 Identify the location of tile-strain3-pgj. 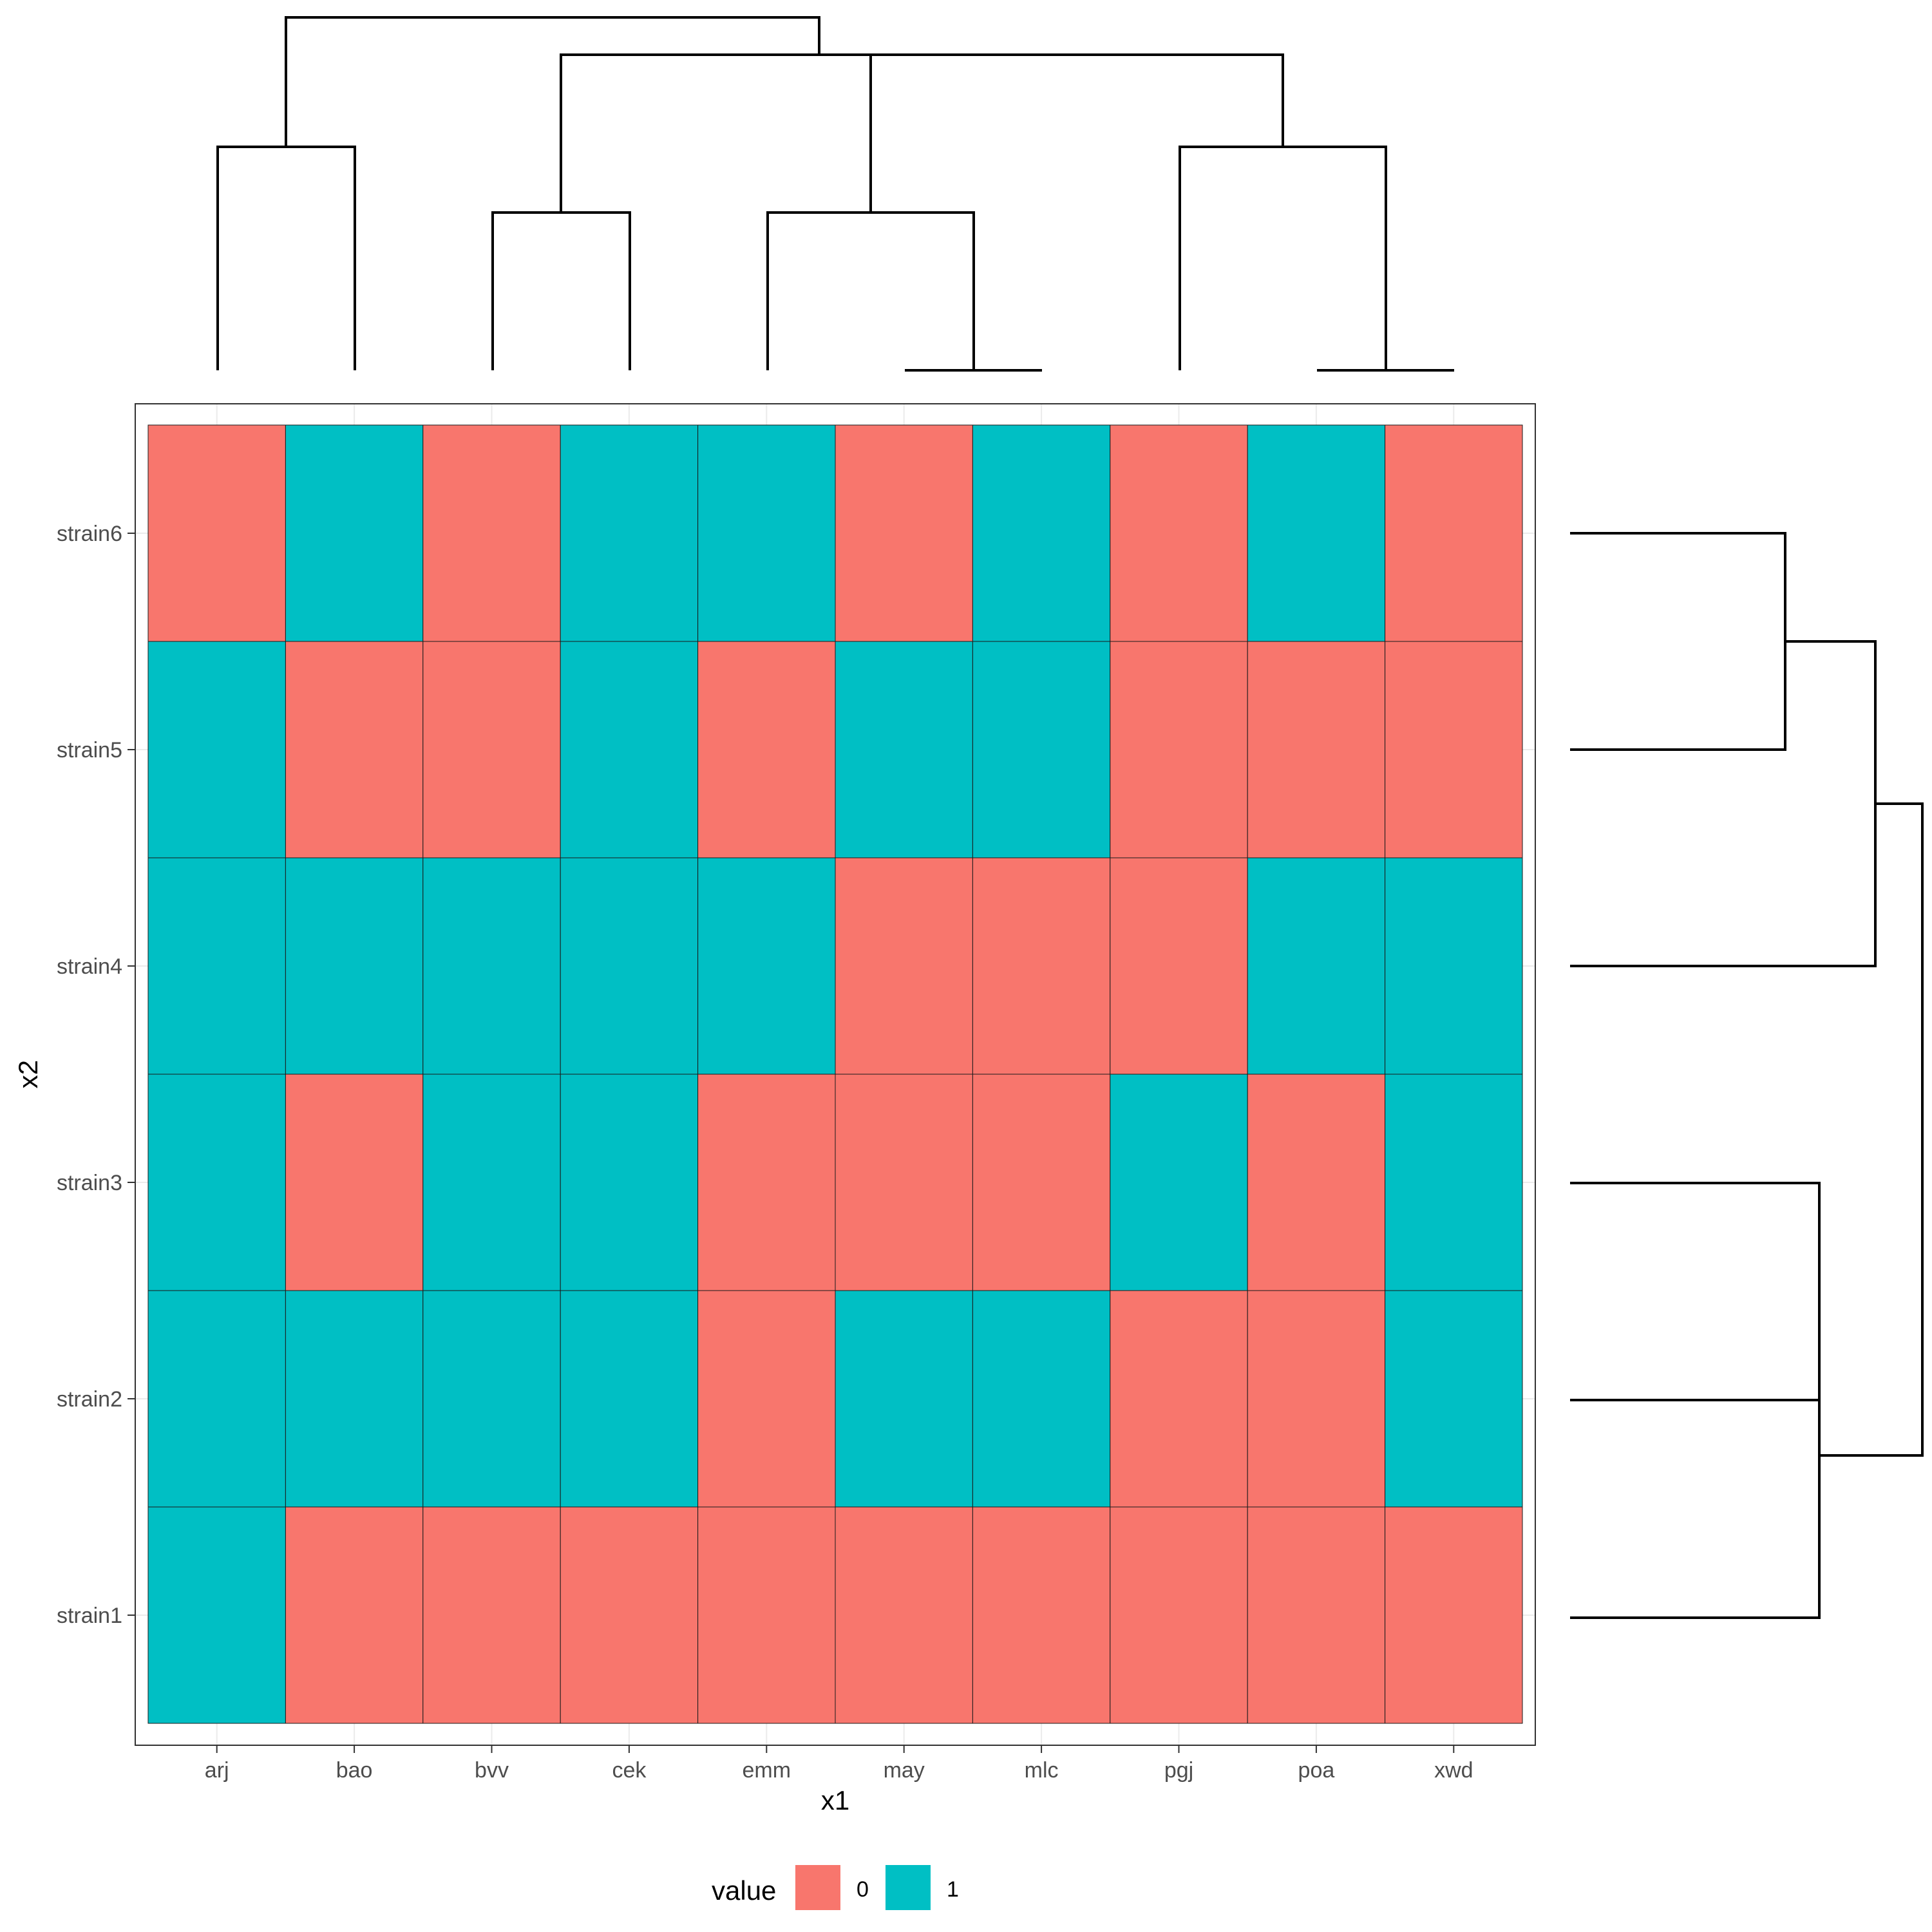
(1179, 1182).